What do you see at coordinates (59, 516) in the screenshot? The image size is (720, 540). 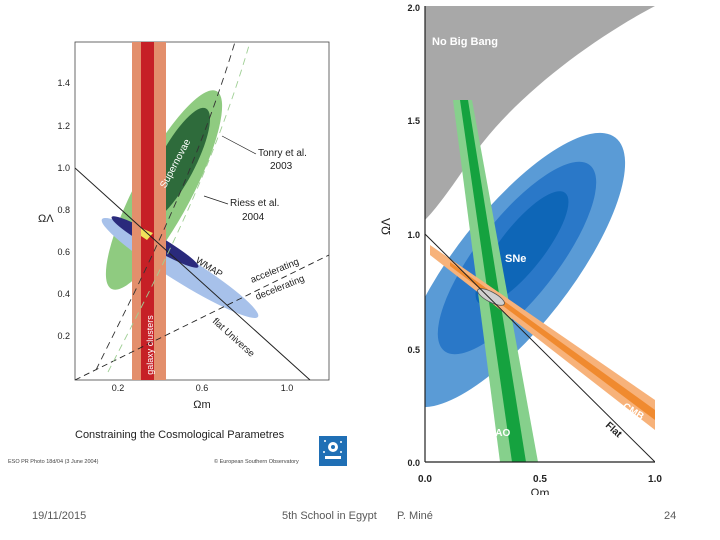 I see `footer-date: 19/11/2015` at bounding box center [59, 516].